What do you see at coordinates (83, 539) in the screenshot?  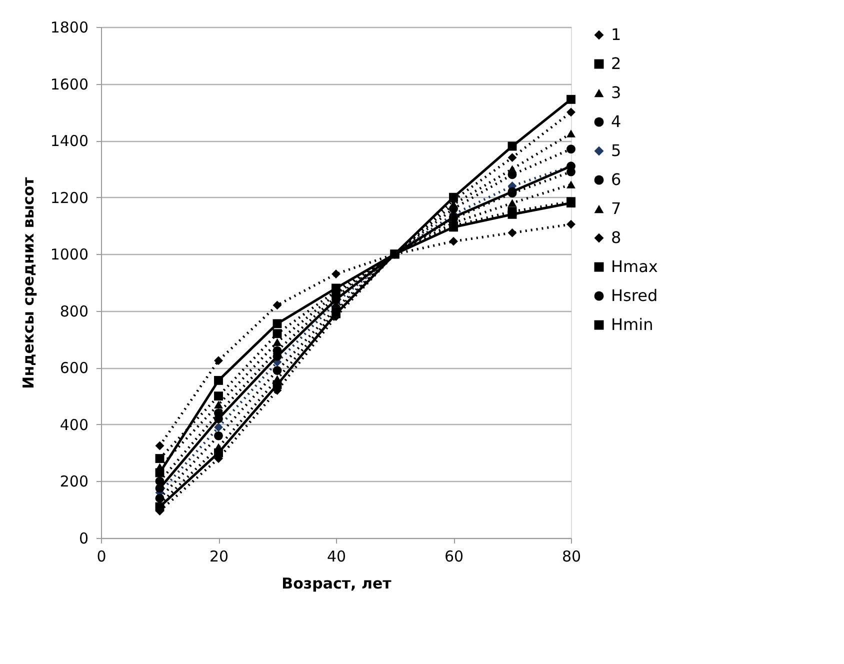 I see `y-tick-label: 0` at bounding box center [83, 539].